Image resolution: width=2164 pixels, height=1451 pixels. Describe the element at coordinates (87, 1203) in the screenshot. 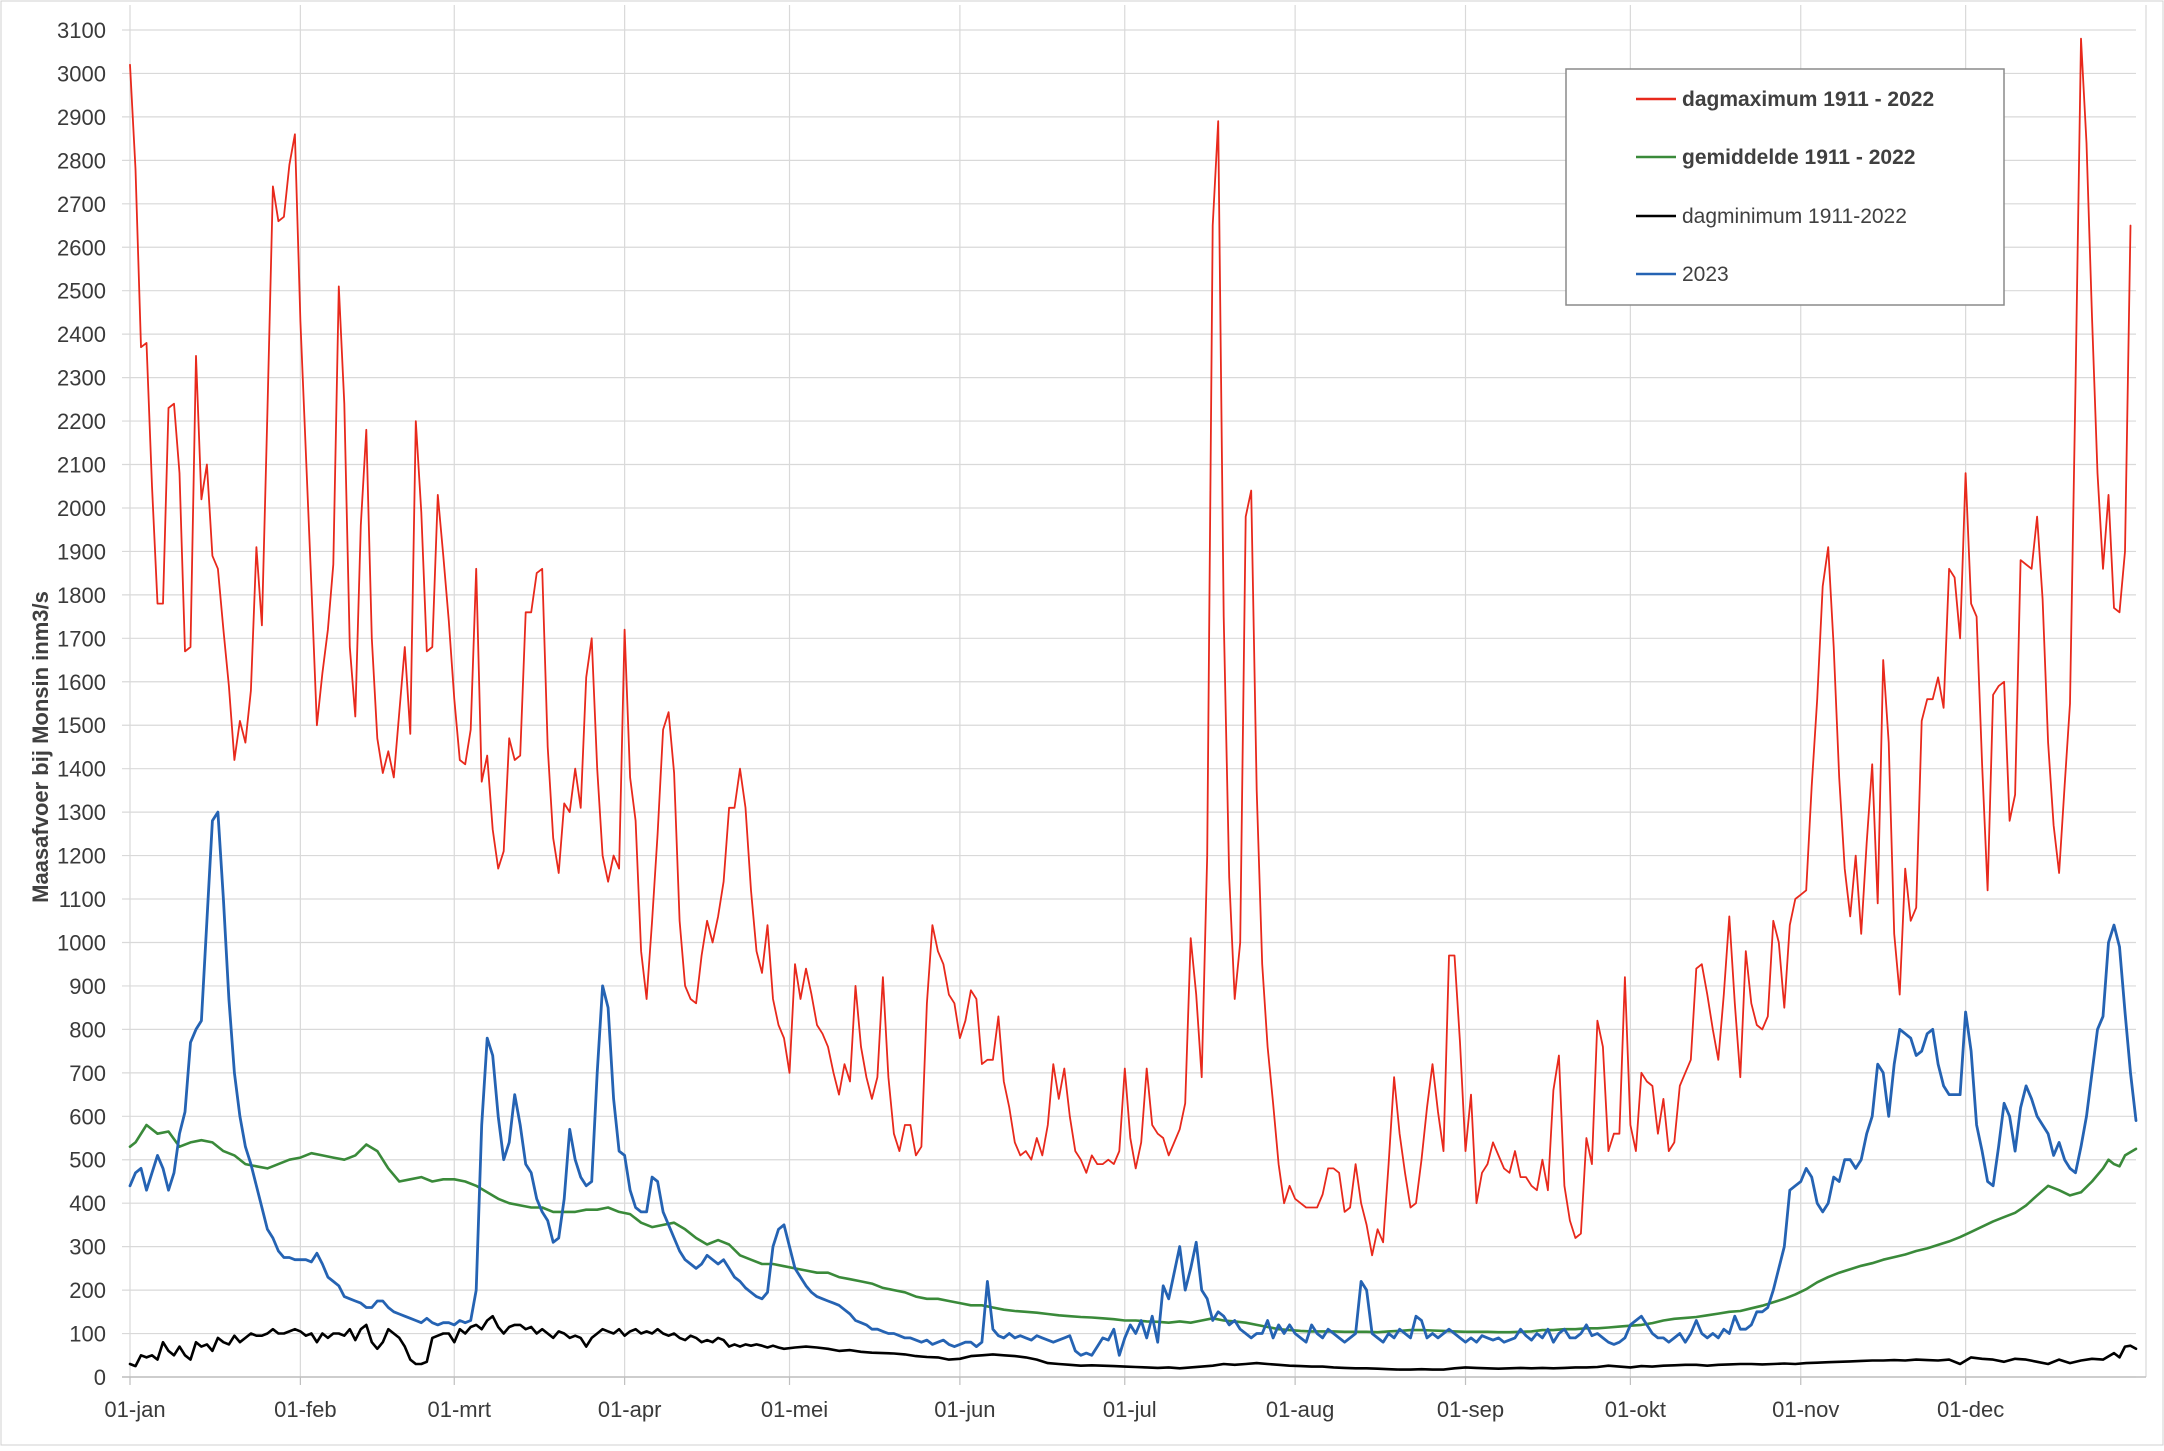

I see `y-tick-label: 400` at that location.